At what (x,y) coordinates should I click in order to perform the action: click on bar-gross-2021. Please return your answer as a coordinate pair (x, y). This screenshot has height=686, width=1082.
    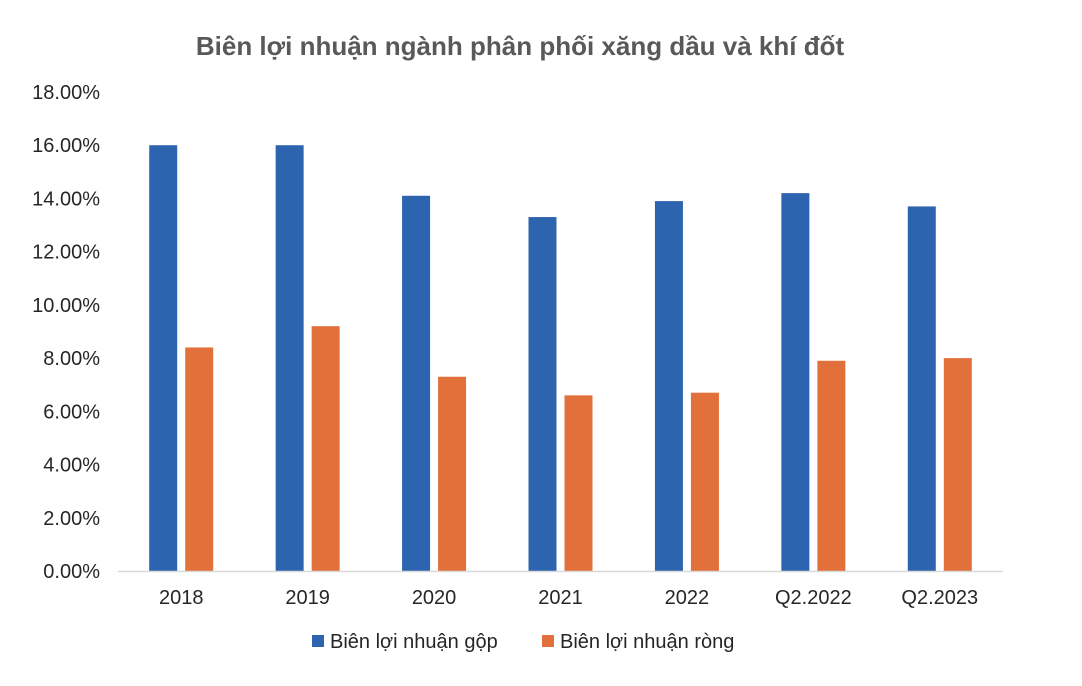
    Looking at the image, I should click on (542, 394).